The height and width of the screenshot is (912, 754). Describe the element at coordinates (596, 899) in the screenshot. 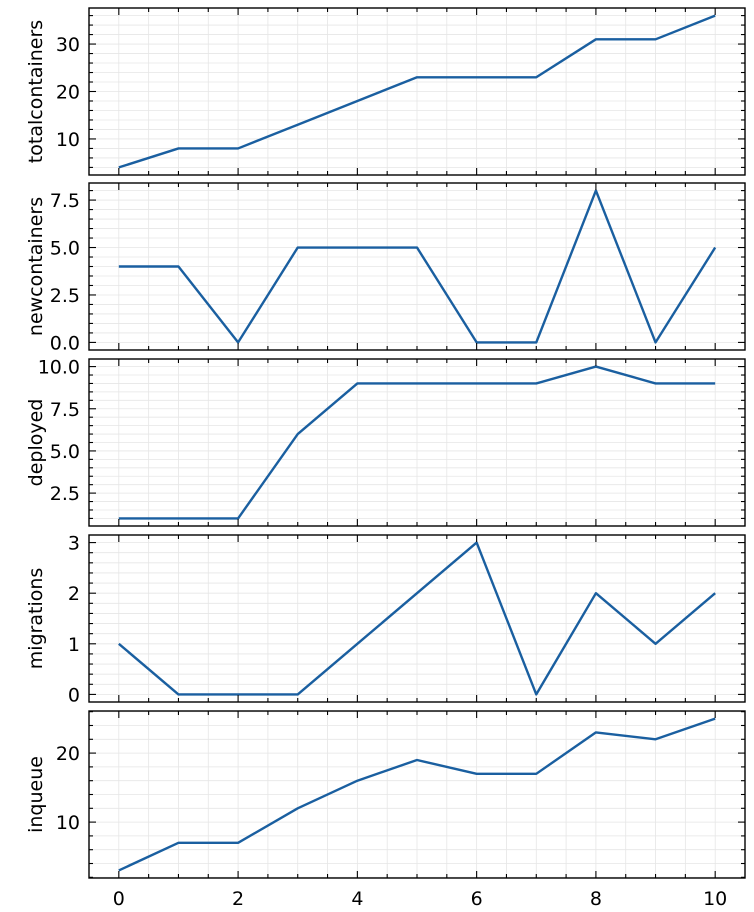

I see `x-tick-label: 8` at that location.